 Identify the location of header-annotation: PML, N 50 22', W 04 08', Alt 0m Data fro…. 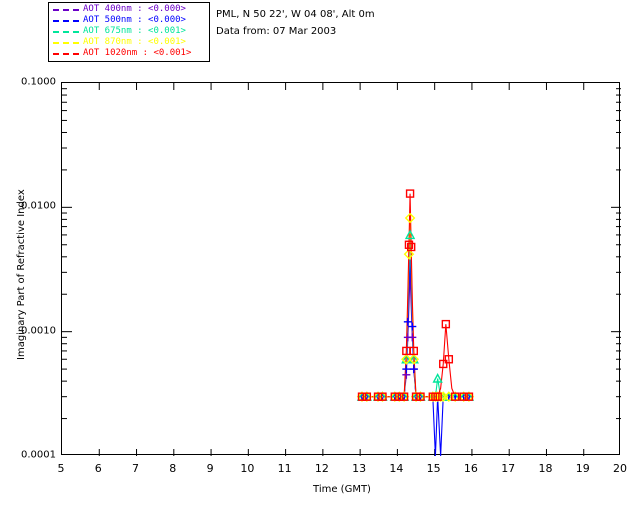
(295, 23).